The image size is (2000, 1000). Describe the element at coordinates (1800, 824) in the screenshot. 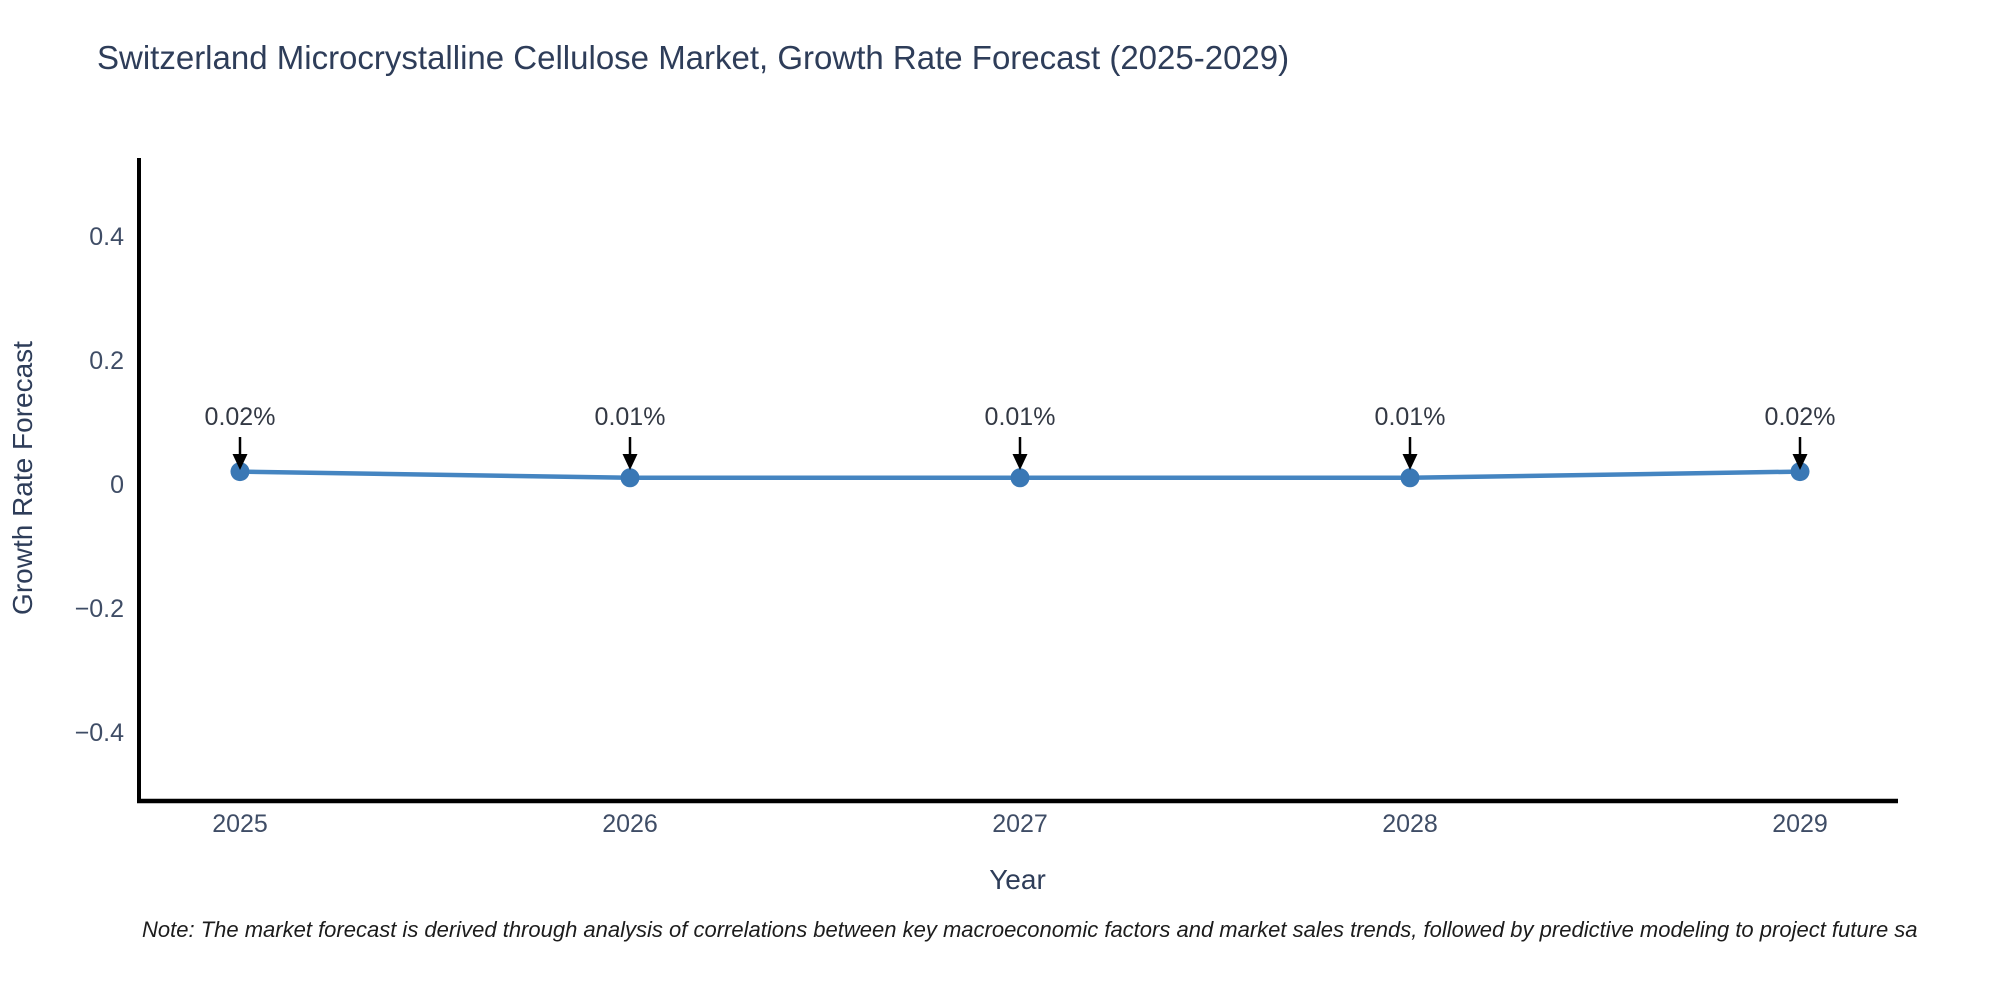

I see `x-tick-label: 2029` at that location.